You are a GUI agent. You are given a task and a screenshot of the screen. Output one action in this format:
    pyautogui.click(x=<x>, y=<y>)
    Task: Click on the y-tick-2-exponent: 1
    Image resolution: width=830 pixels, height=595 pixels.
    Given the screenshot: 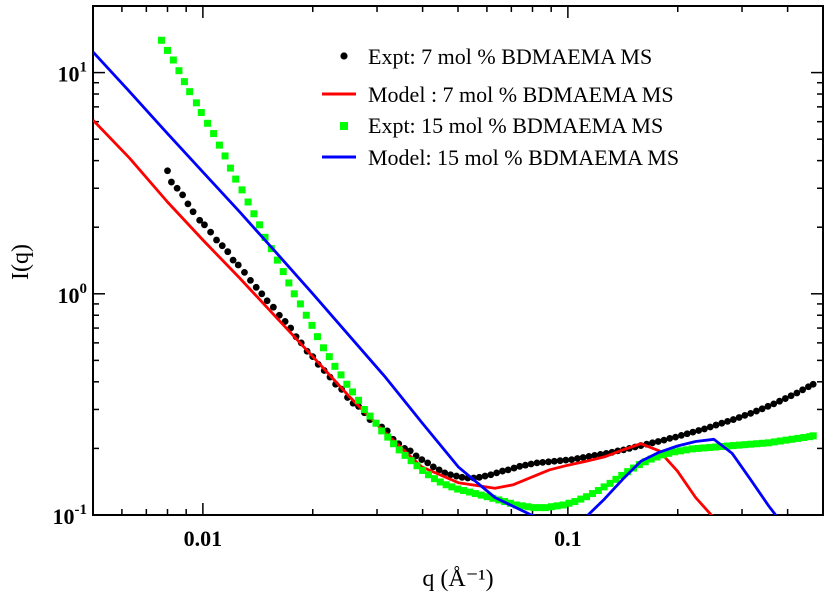 What is the action you would take?
    pyautogui.click(x=84, y=68)
    